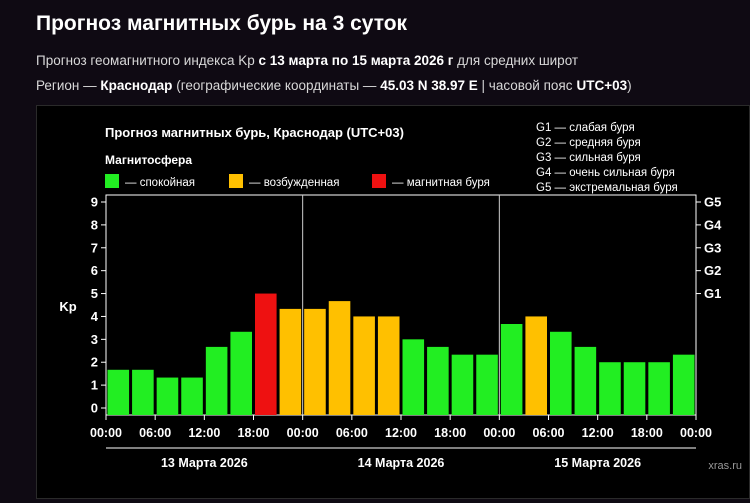  What do you see at coordinates (94, 224) in the screenshot?
I see `y-tick-label: 8` at bounding box center [94, 224].